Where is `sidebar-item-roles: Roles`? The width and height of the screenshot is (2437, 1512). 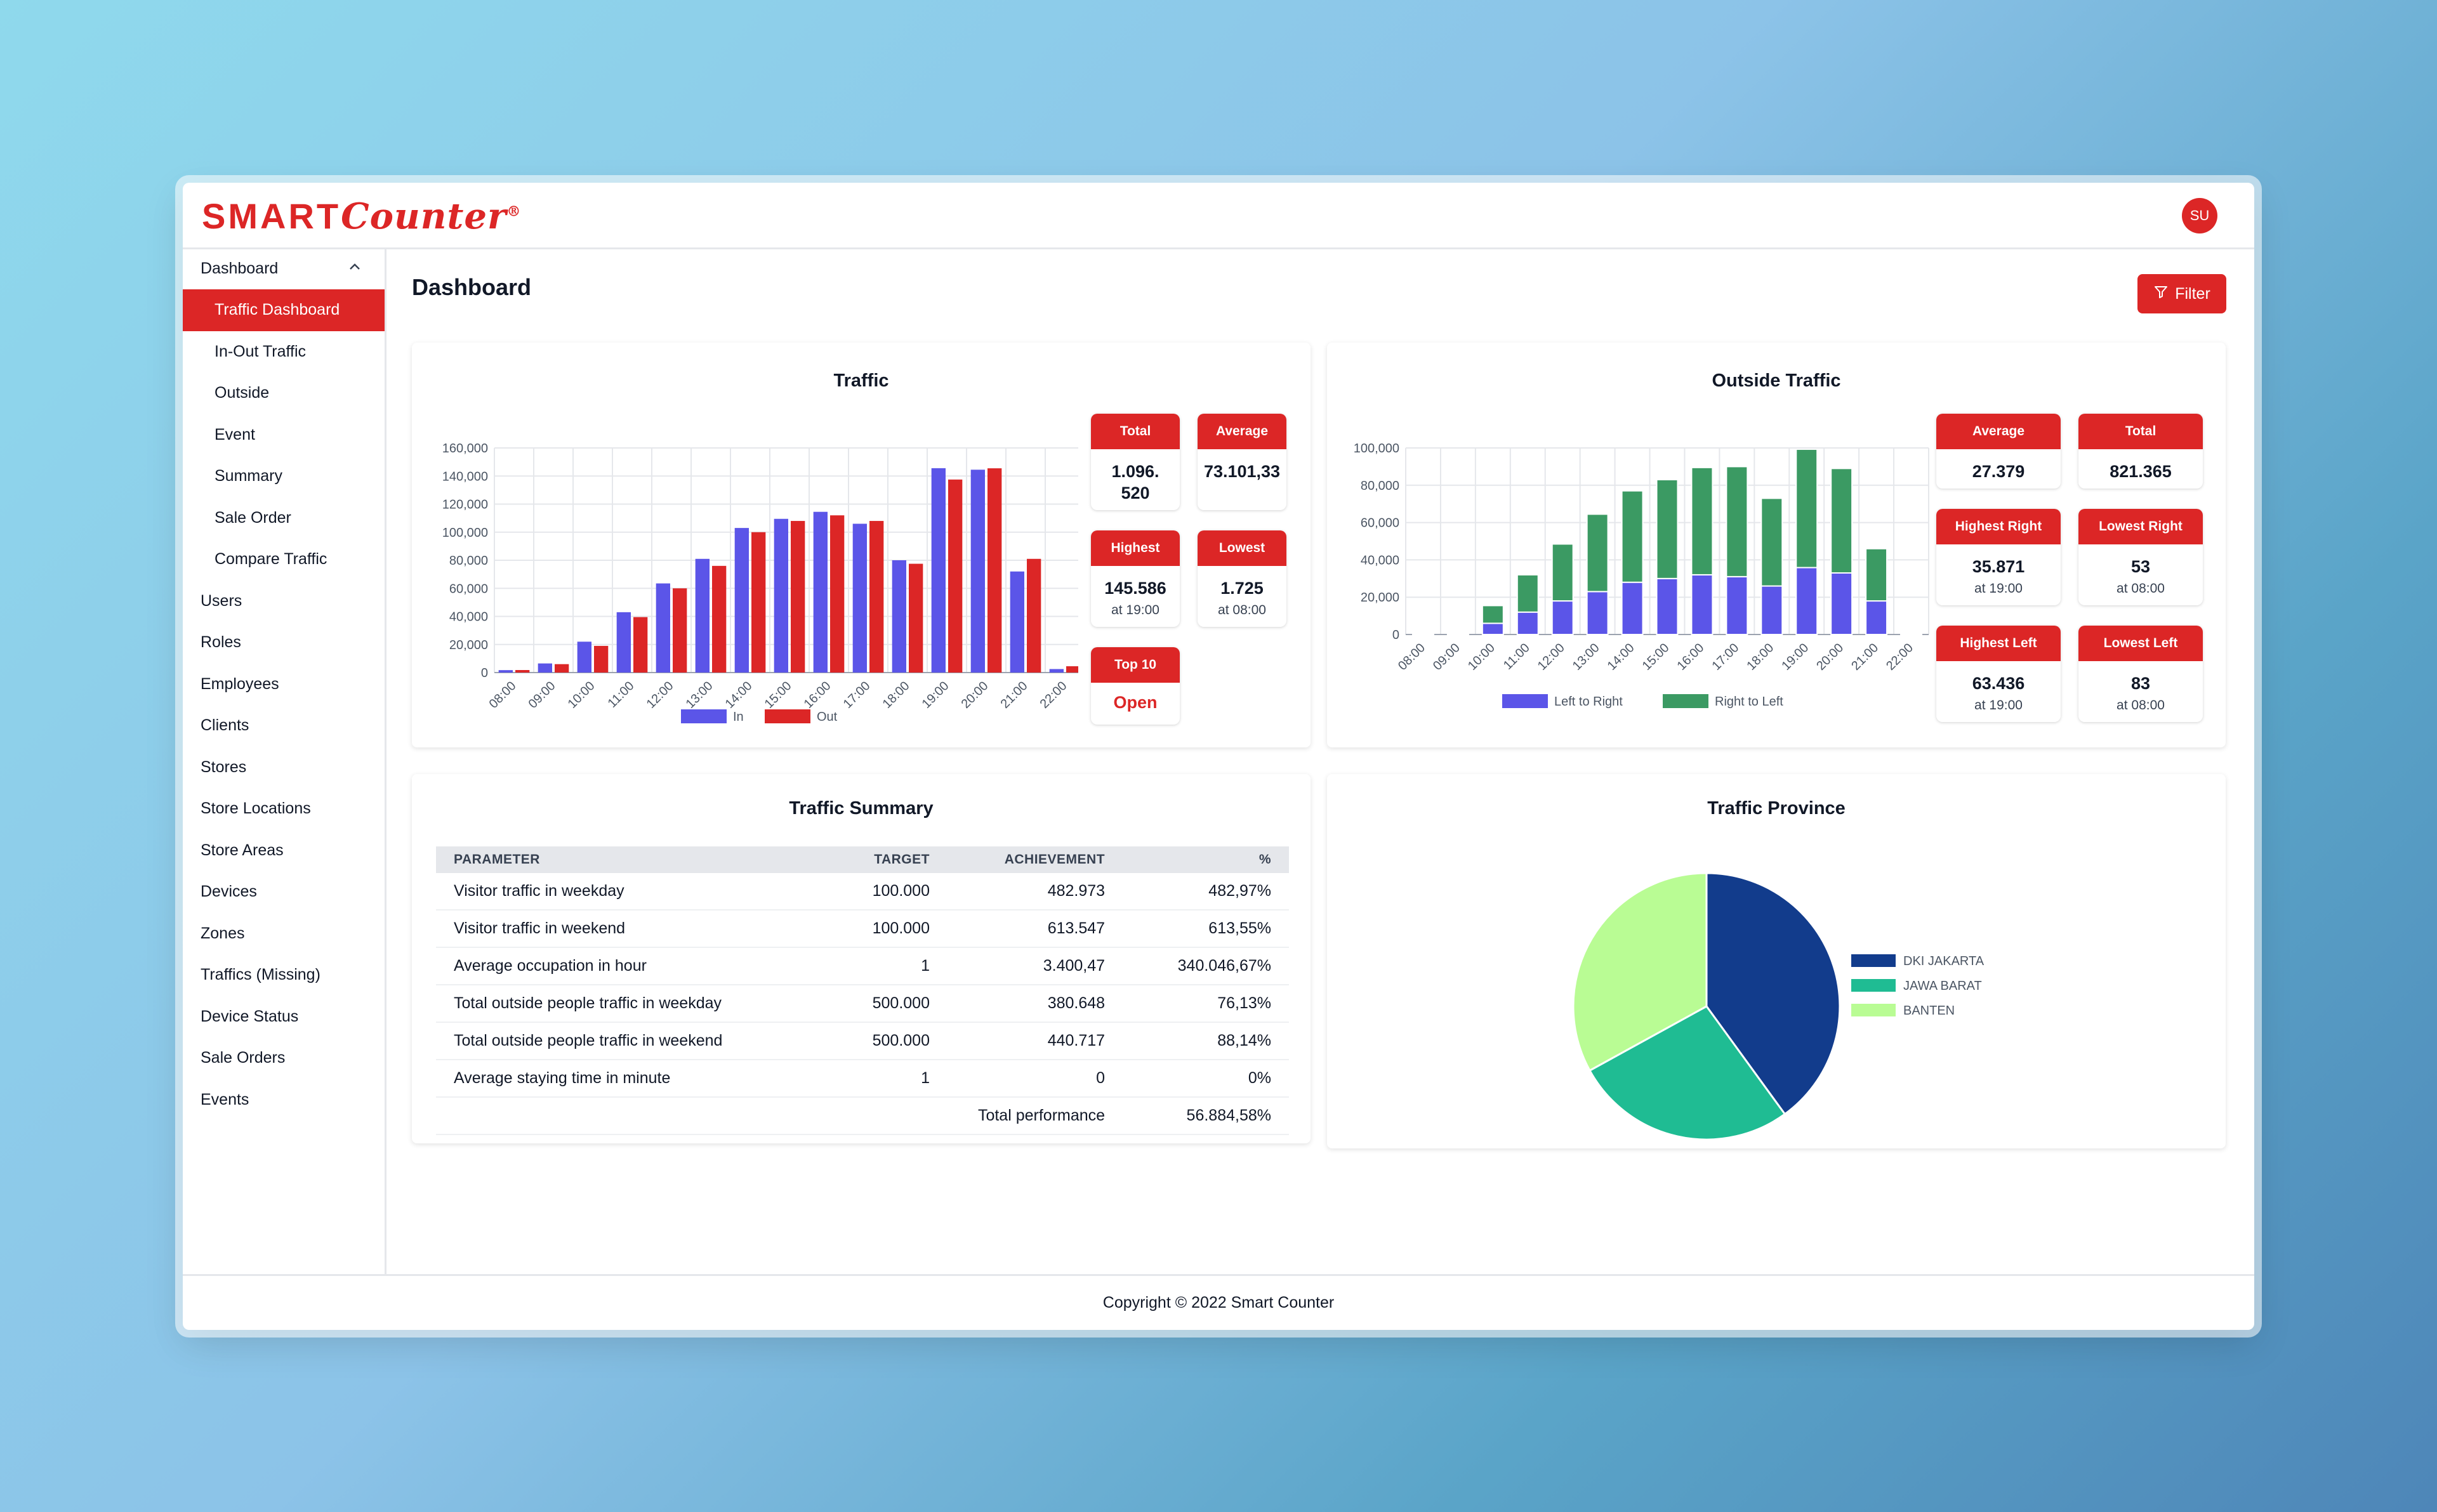
sidebar-item-roles: Roles is located at coordinates (221, 643).